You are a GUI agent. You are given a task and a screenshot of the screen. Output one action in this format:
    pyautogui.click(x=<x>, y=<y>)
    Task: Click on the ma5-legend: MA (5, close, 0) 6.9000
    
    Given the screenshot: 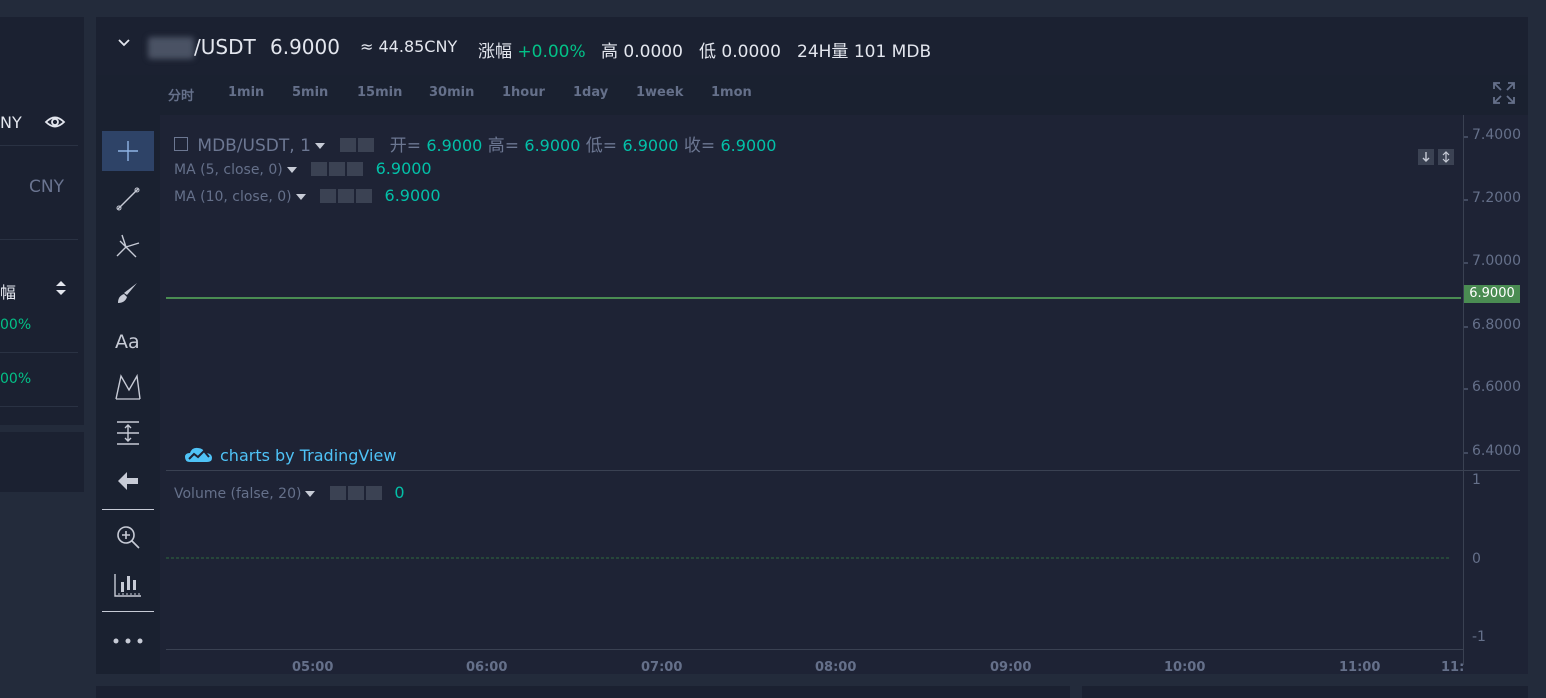 What is the action you would take?
    pyautogui.click(x=303, y=168)
    